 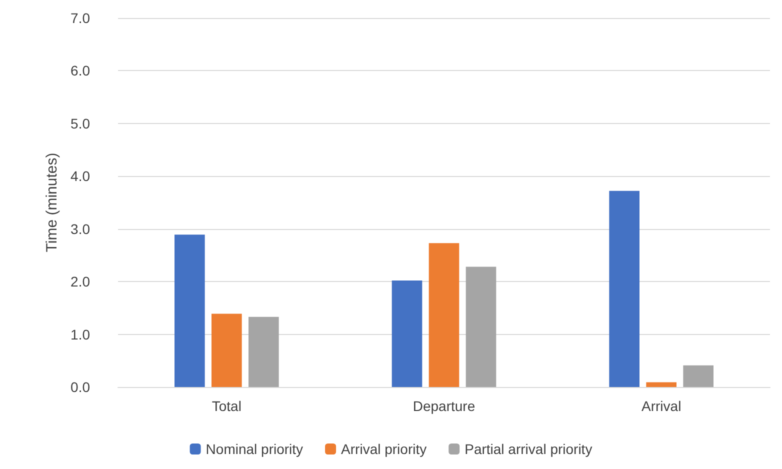 What do you see at coordinates (52, 202) in the screenshot?
I see `y-axis-title: Time (minutes)` at bounding box center [52, 202].